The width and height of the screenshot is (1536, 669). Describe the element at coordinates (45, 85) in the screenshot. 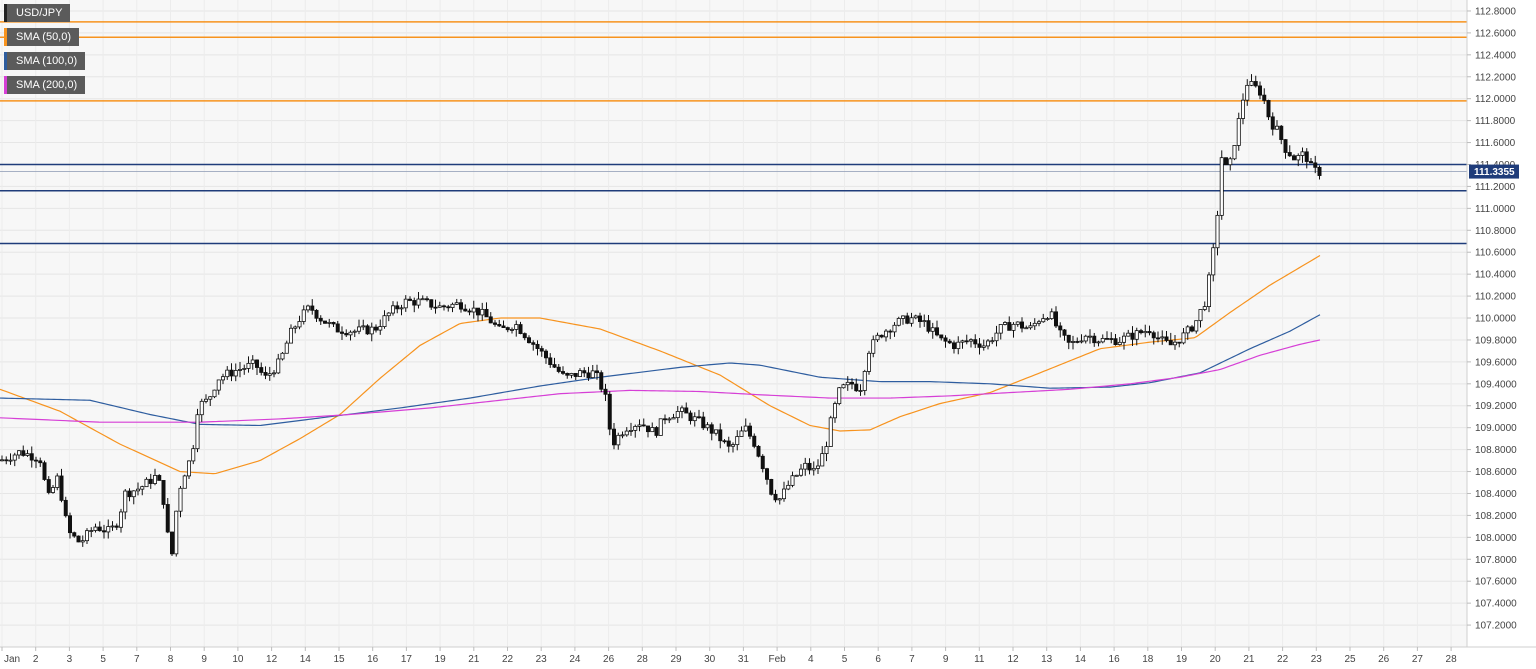

I see `legend-item-sma200: SMA (200,0)` at that location.